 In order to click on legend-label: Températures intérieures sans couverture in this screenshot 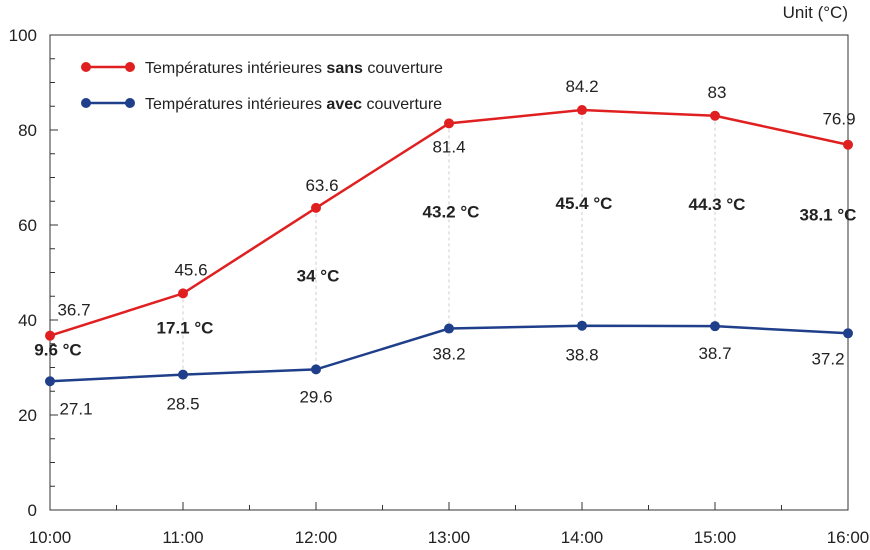, I will do `click(294, 68)`.